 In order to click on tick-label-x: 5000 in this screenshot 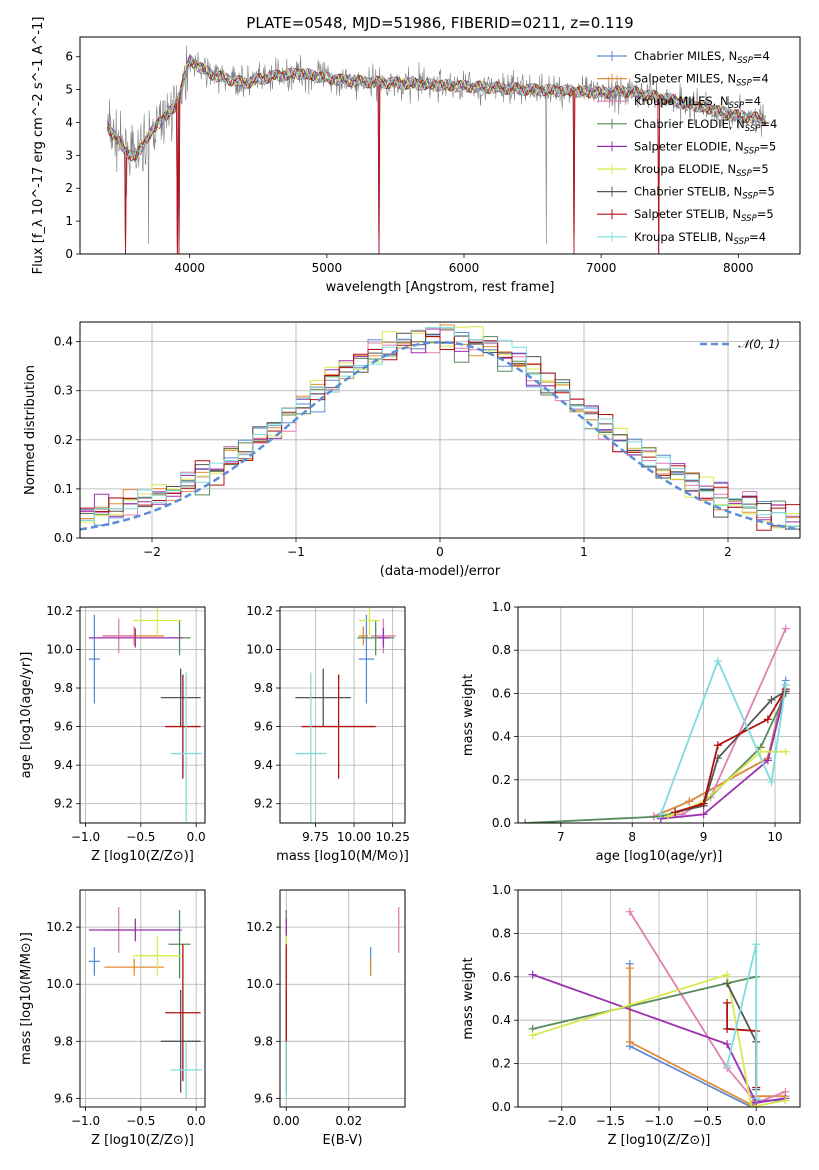, I will do `click(327, 268)`.